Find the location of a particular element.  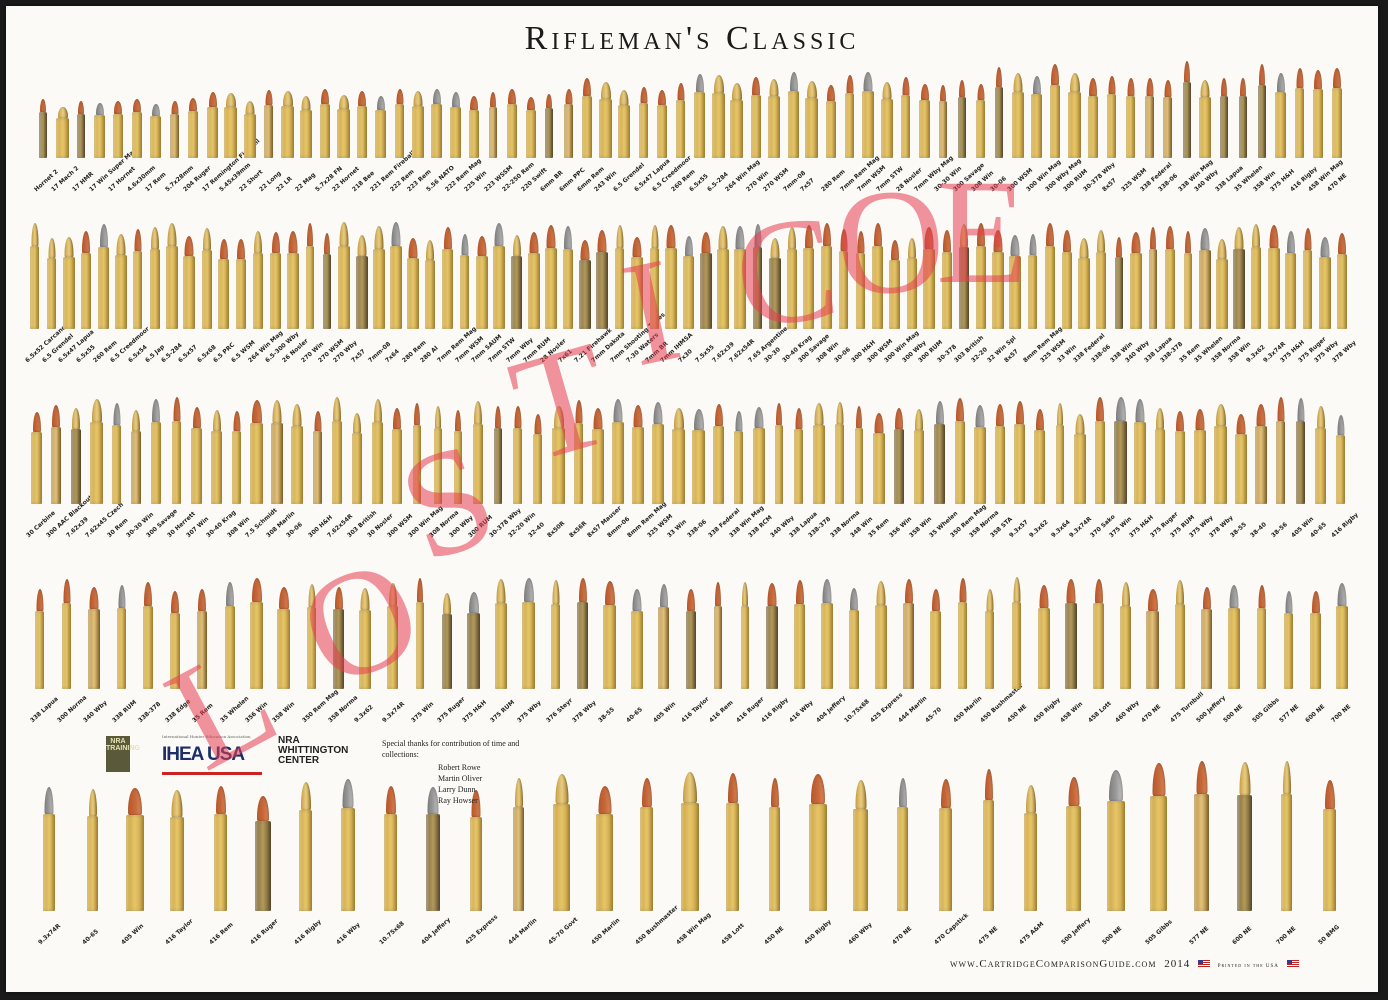

cartridge-label: 376 Steyr is located at coordinates (560, 711).